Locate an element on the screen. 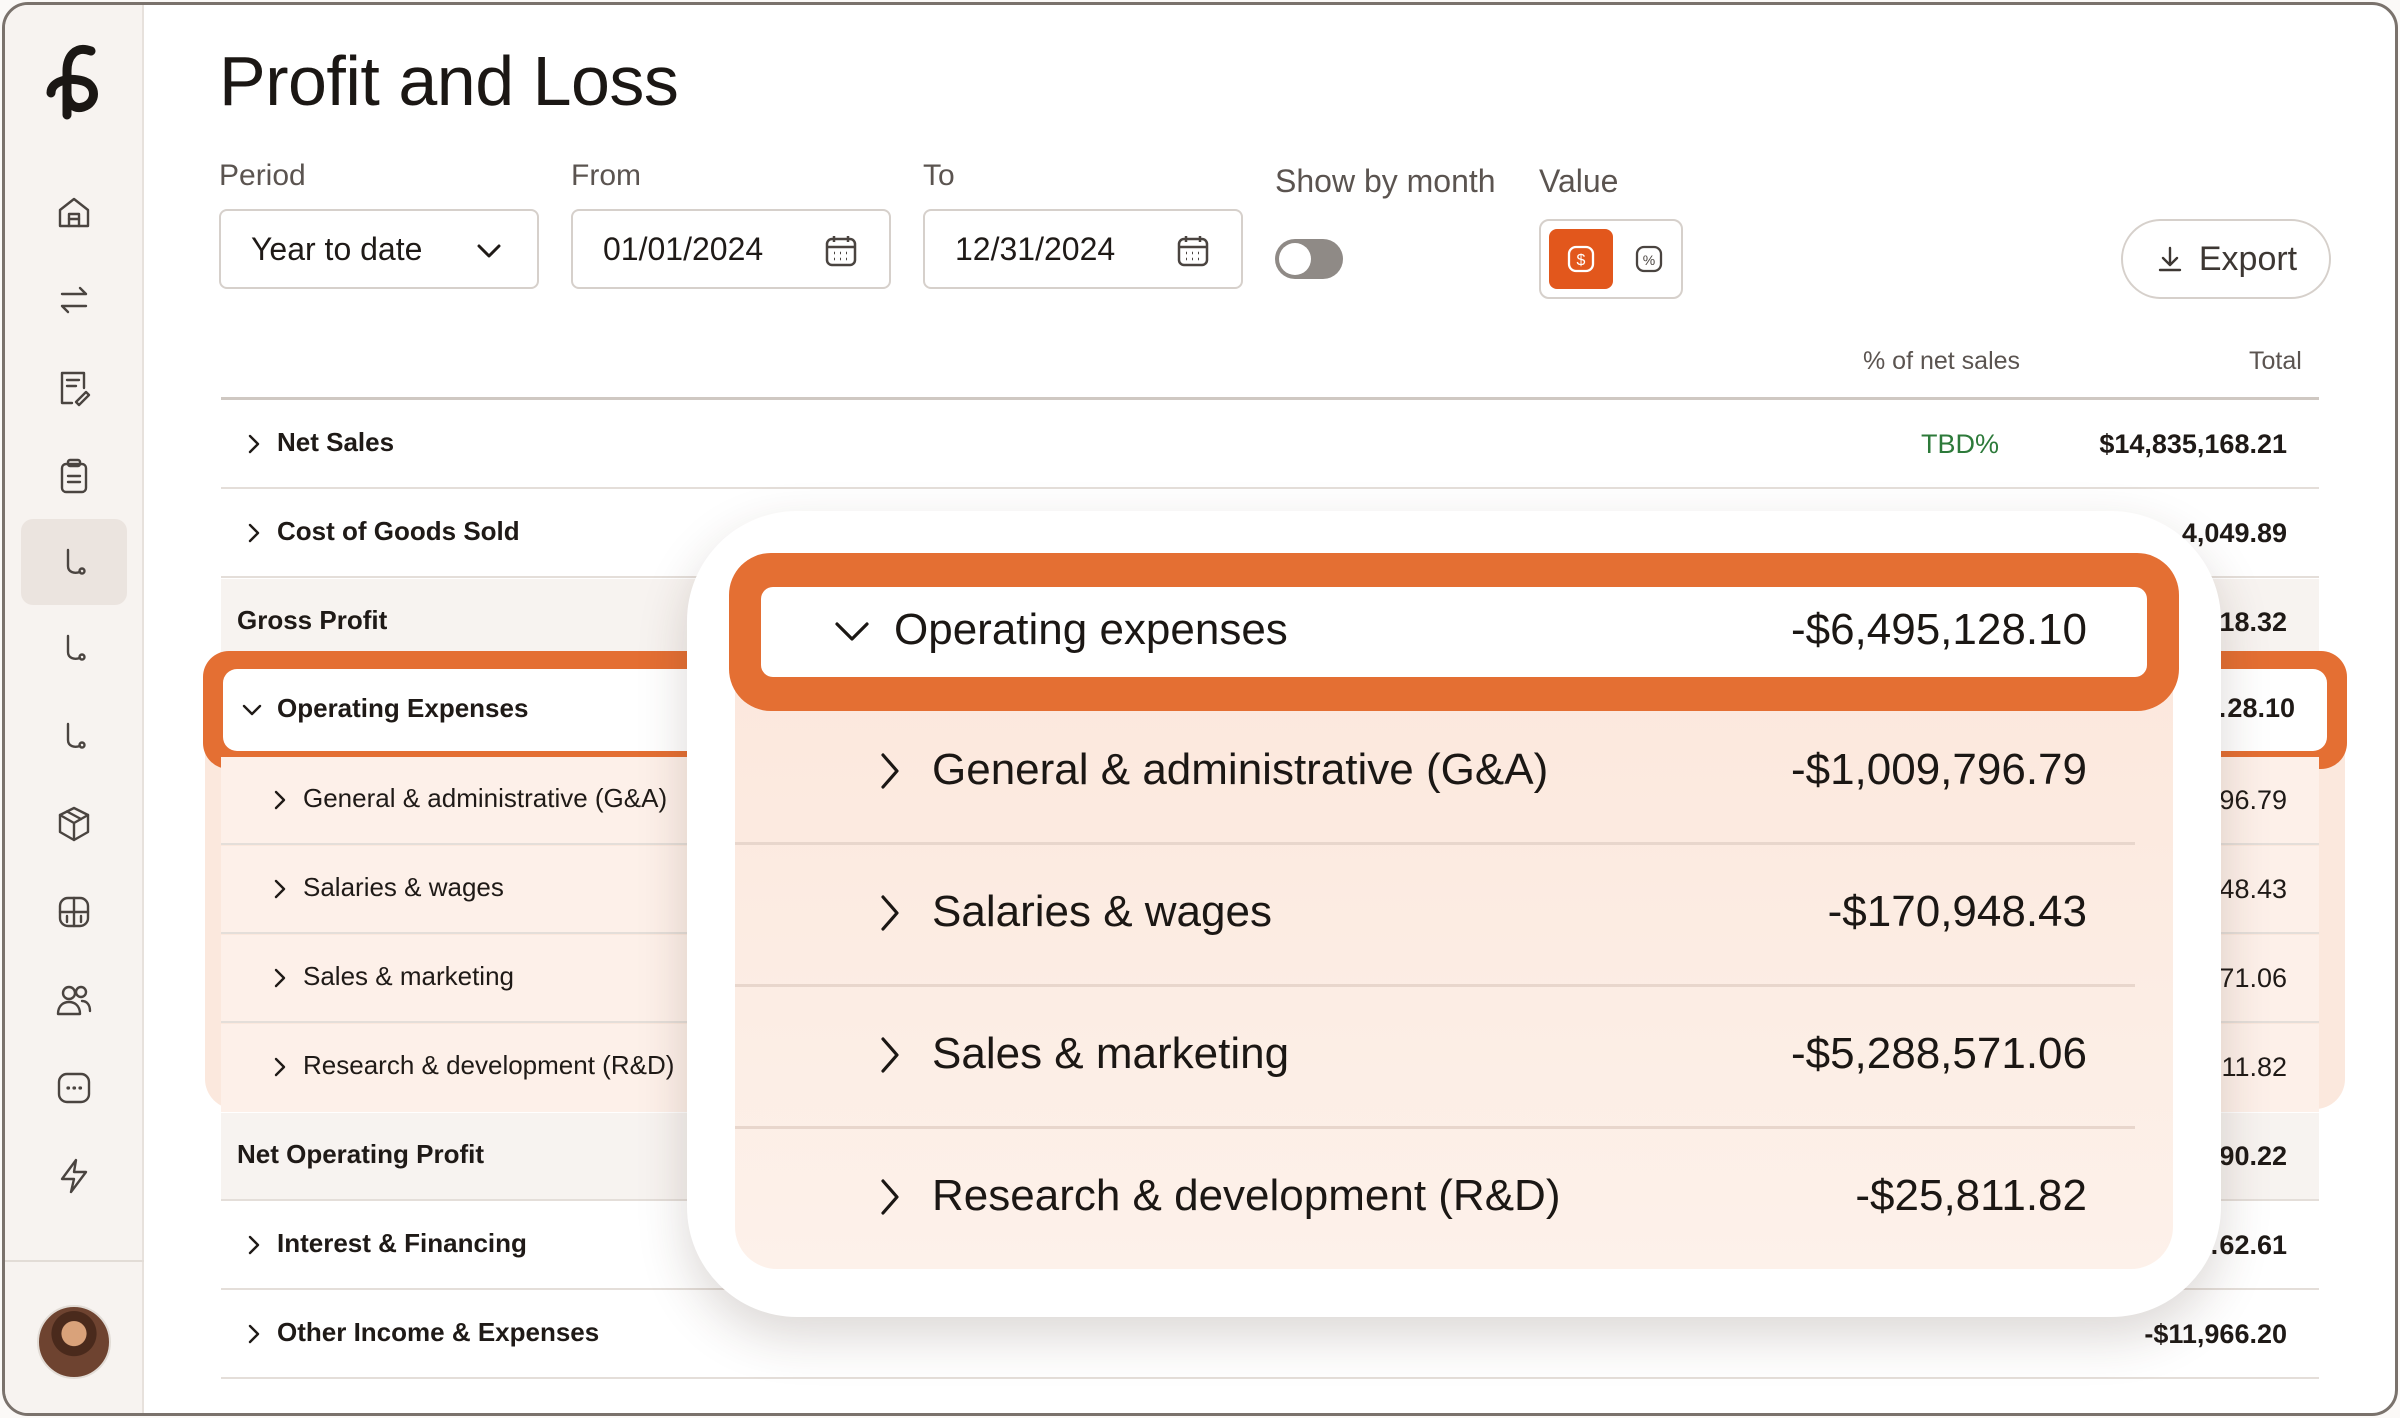 The image size is (2400, 1418). table-header-divider is located at coordinates (1270, 398).